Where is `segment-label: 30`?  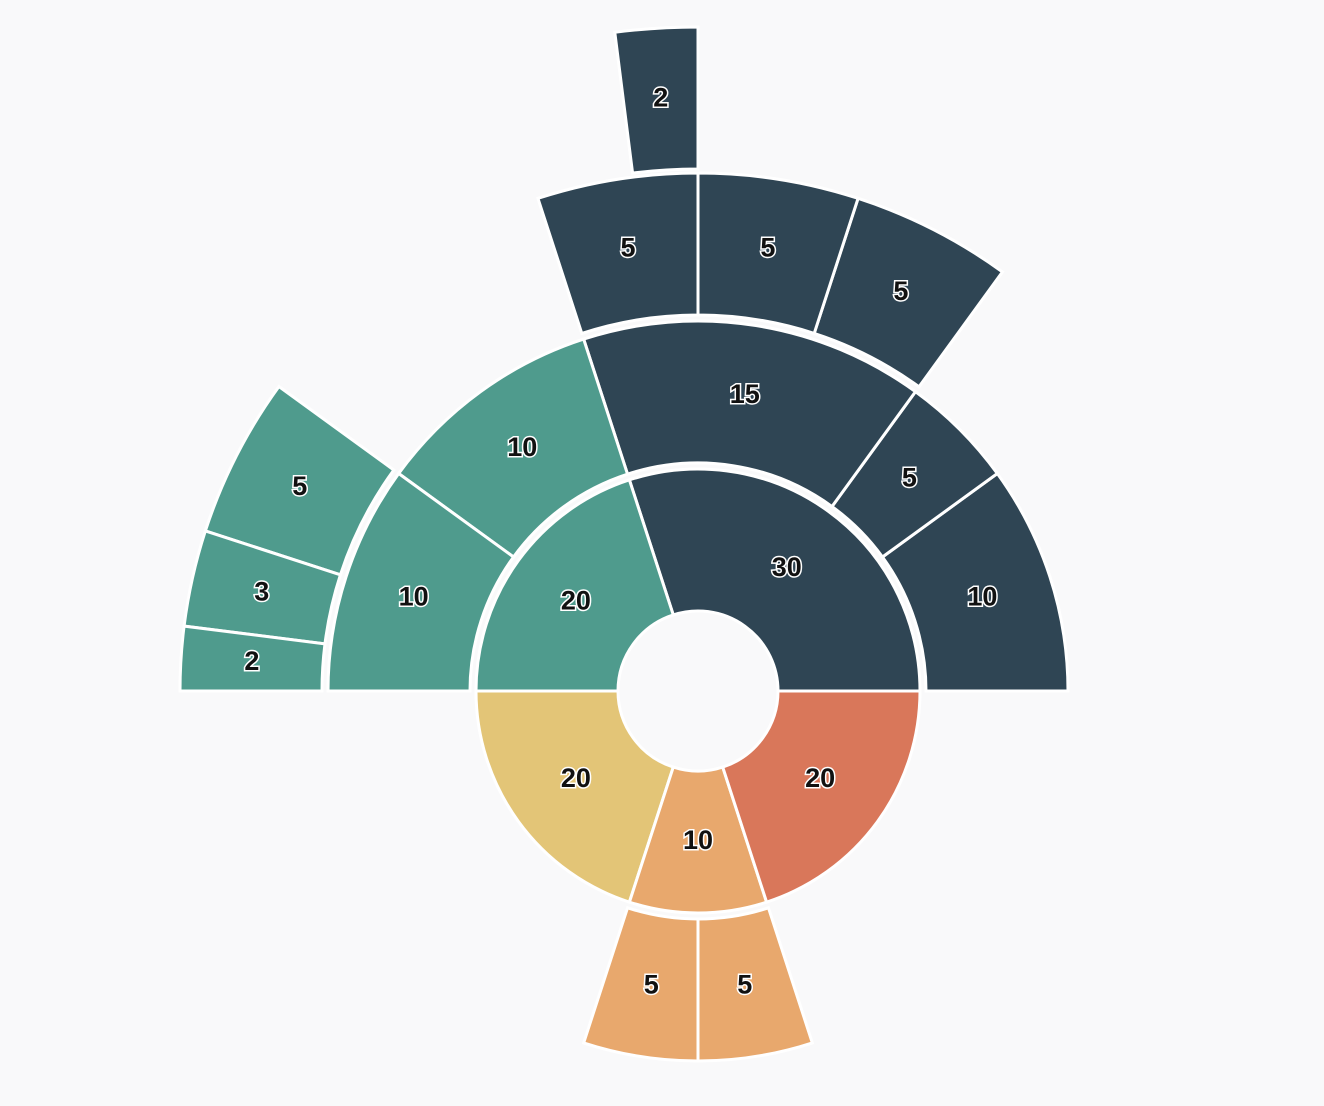 segment-label: 30 is located at coordinates (787, 567).